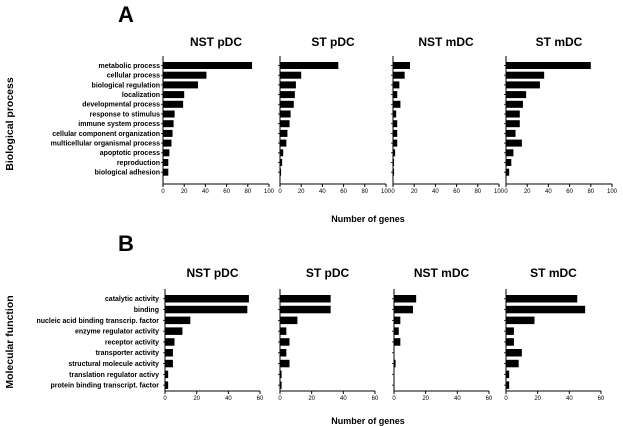 The width and height of the screenshot is (623, 426). I want to click on x-tick-label-a-2-4: 80, so click(477, 192).